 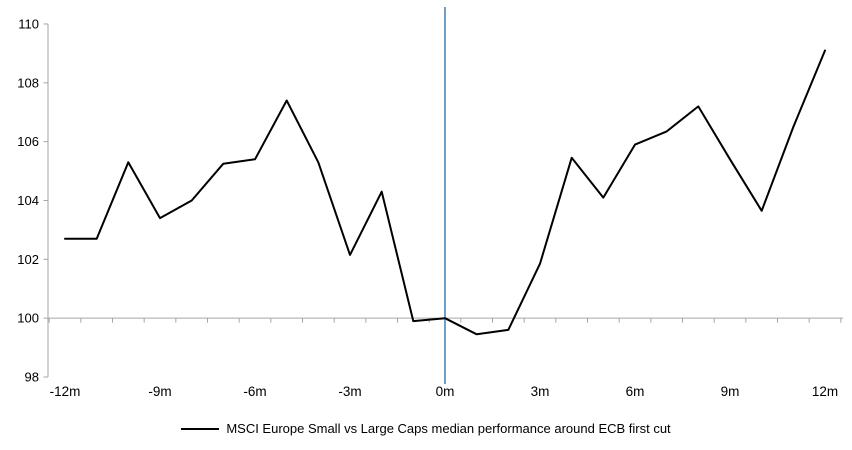 I want to click on x-tick-label: 12m, so click(x=825, y=391).